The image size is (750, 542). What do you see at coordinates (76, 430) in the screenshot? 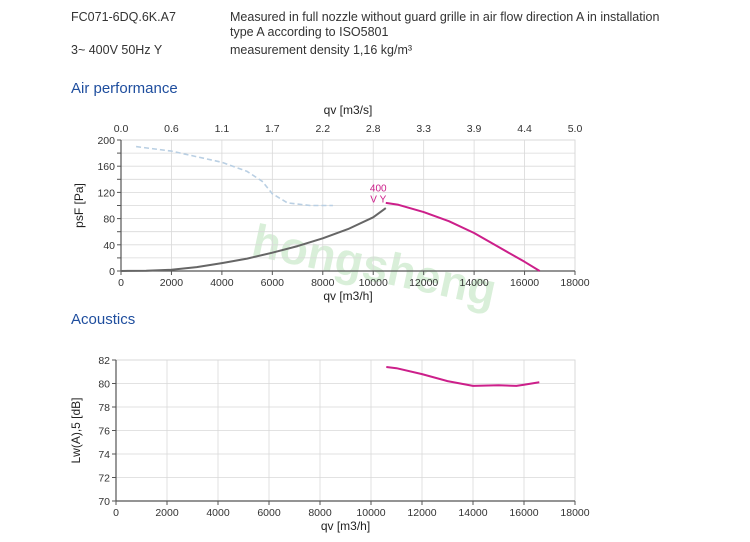
I see `y-axis-label: Lw(A),5 [dB]` at bounding box center [76, 430].